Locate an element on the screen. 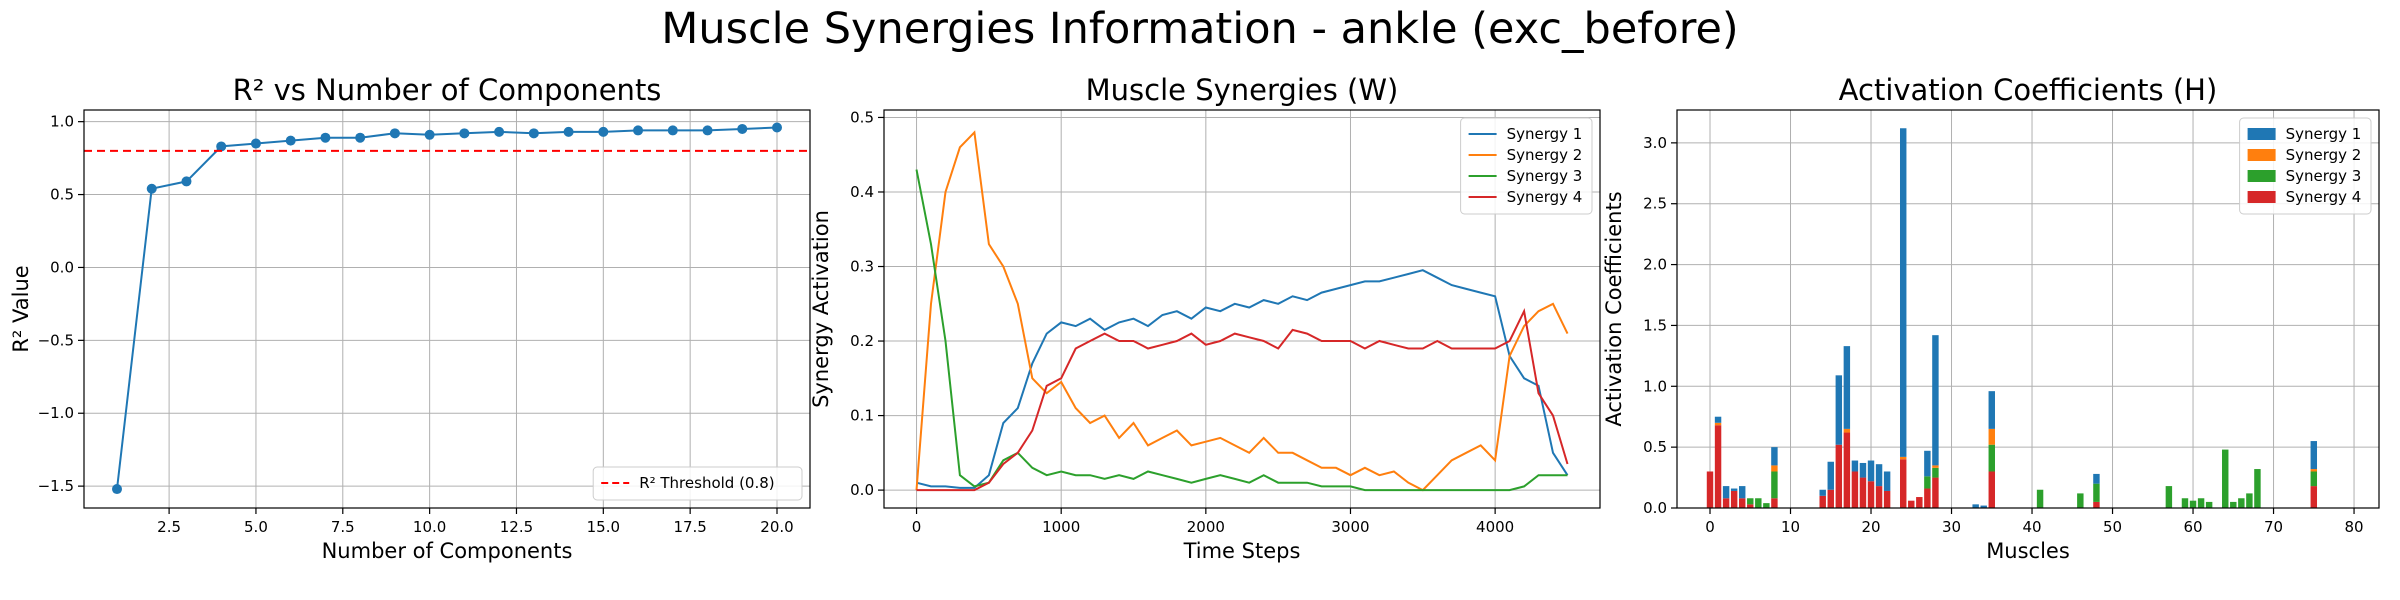 The height and width of the screenshot is (600, 2400). legend-label: R² Threshold (0.8) is located at coordinates (706, 483).